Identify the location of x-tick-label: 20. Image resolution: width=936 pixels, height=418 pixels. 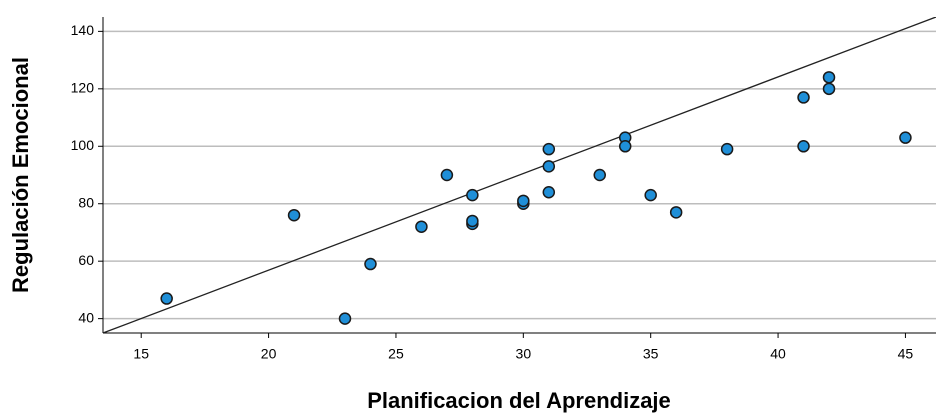
(269, 354).